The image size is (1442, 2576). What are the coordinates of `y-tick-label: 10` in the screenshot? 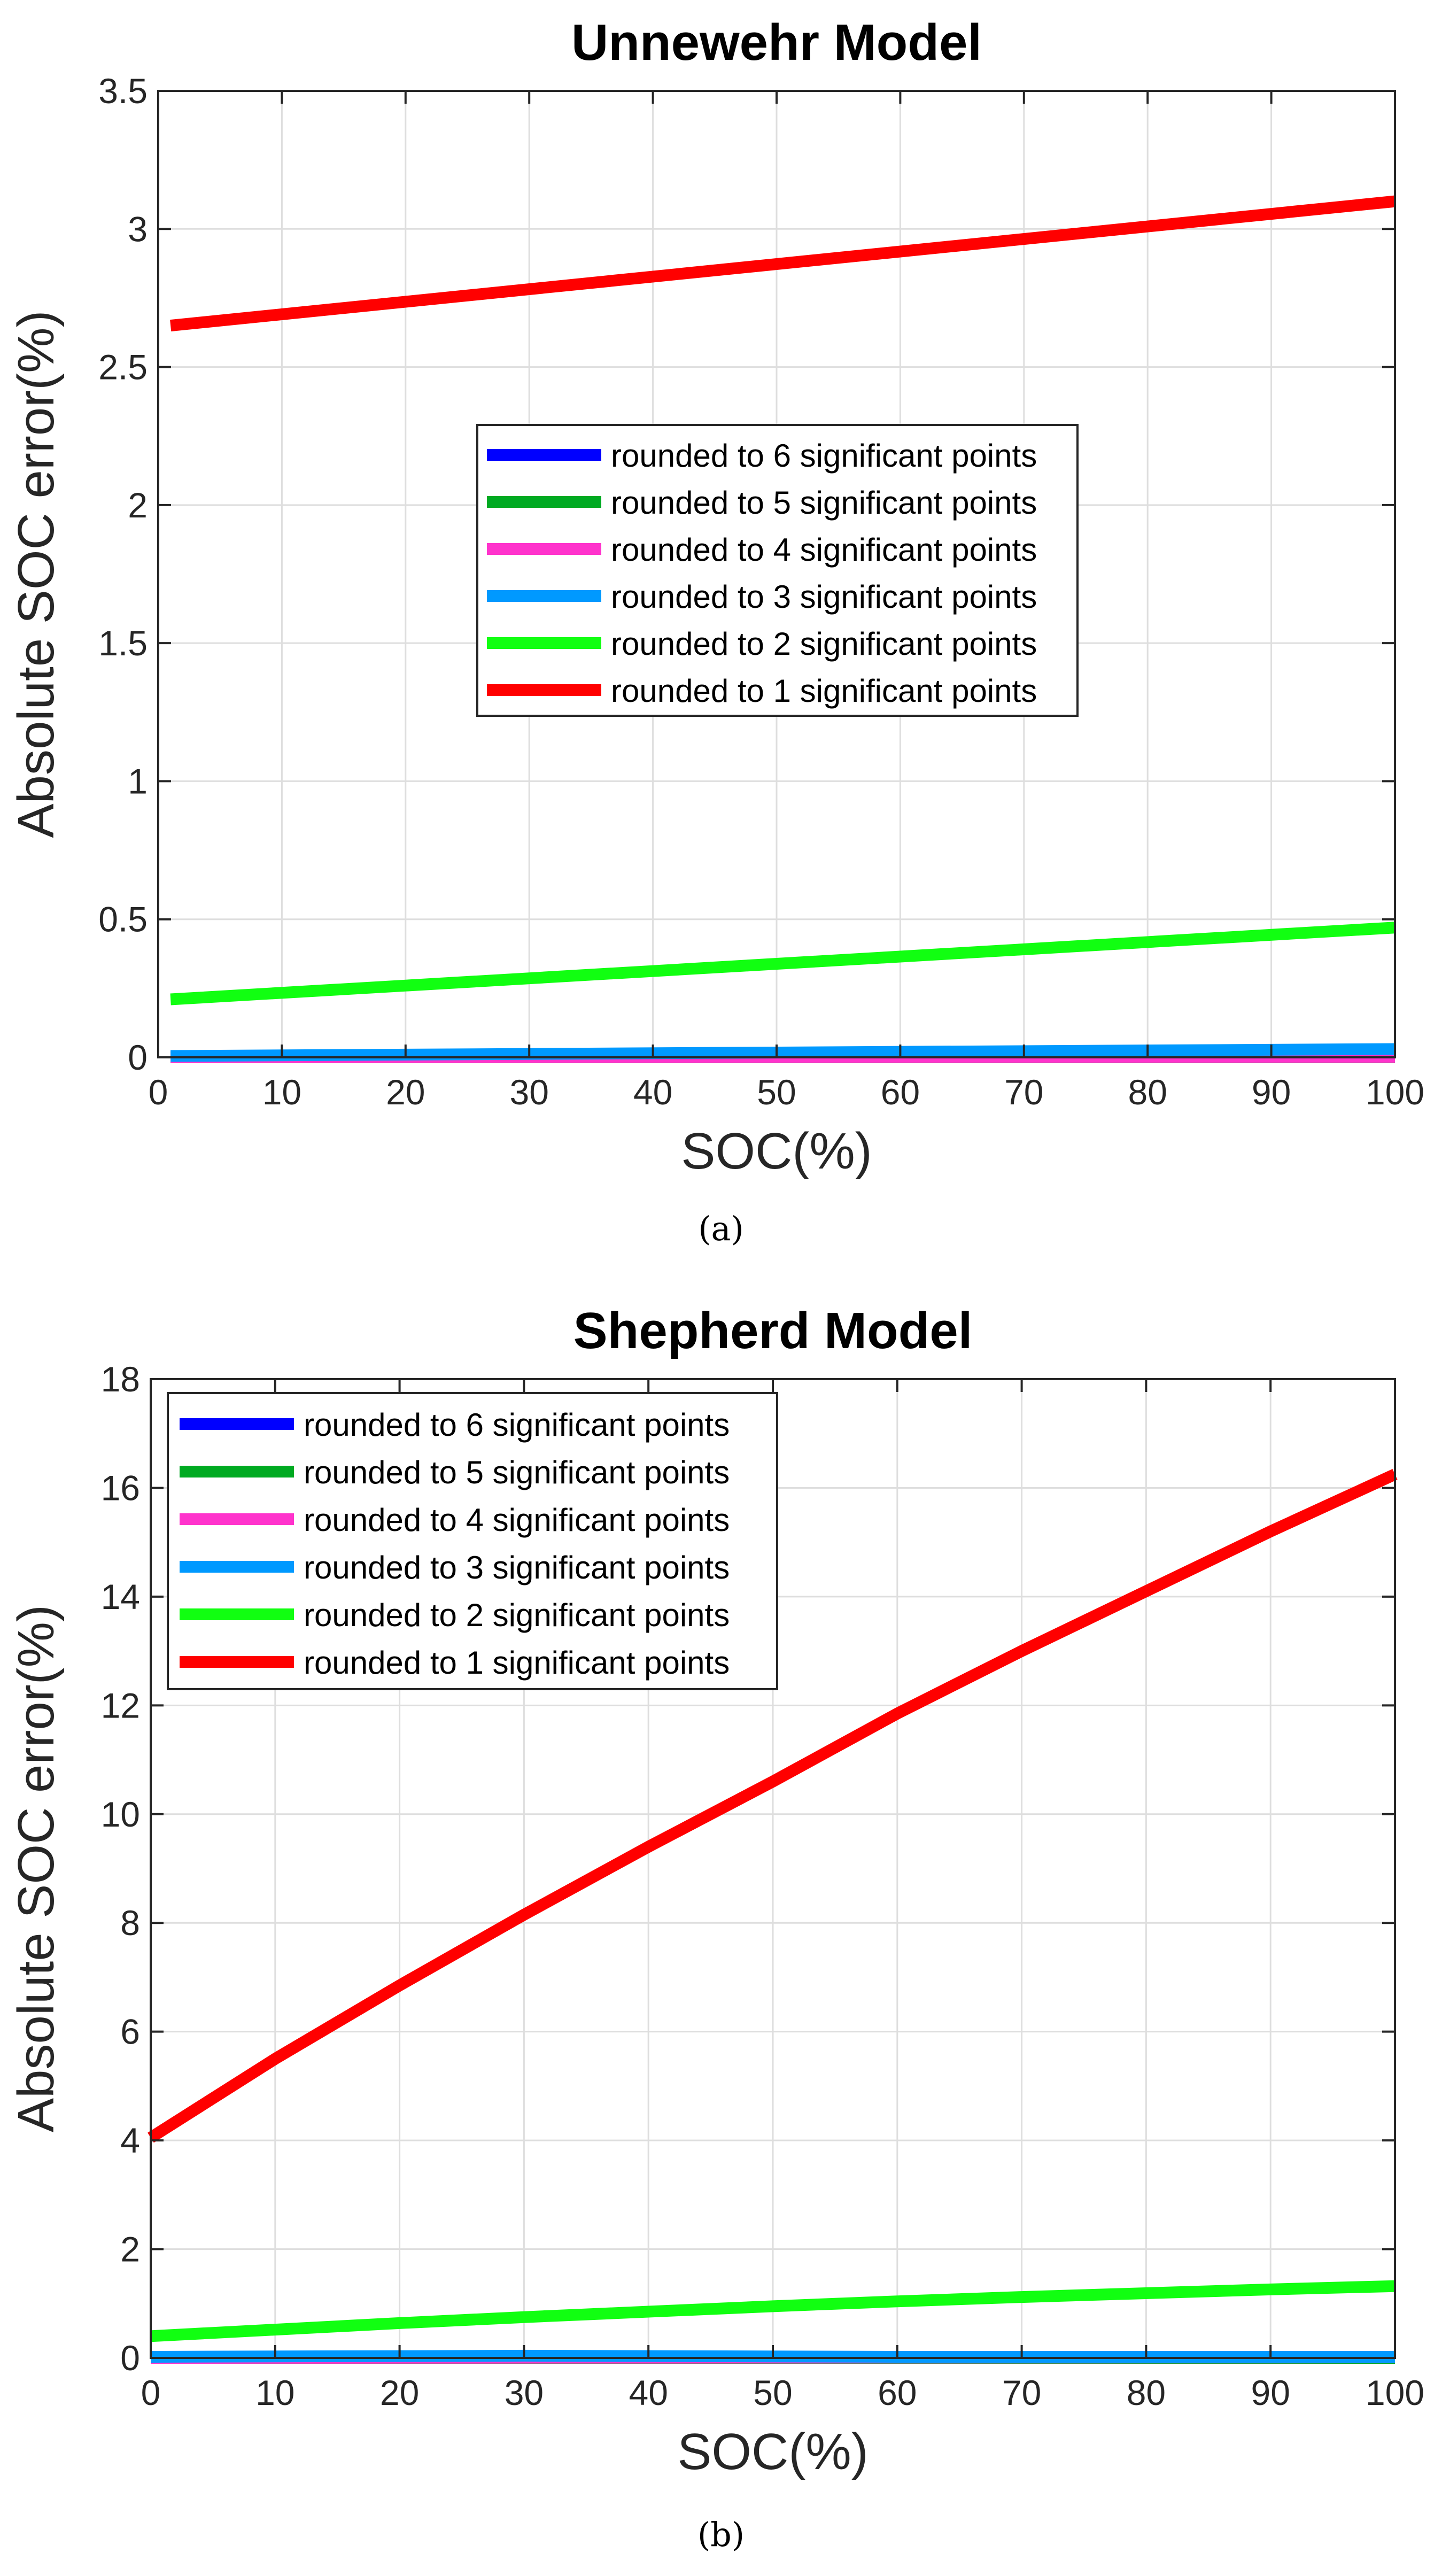 It's located at (120, 1814).